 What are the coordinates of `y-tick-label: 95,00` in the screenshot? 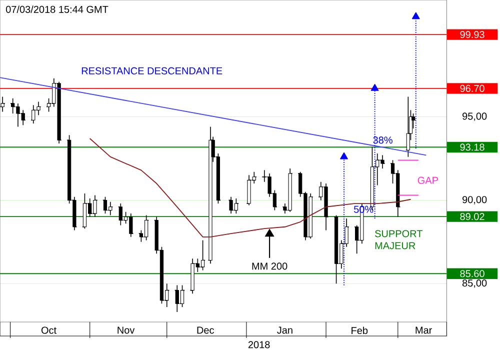 It's located at (474, 116).